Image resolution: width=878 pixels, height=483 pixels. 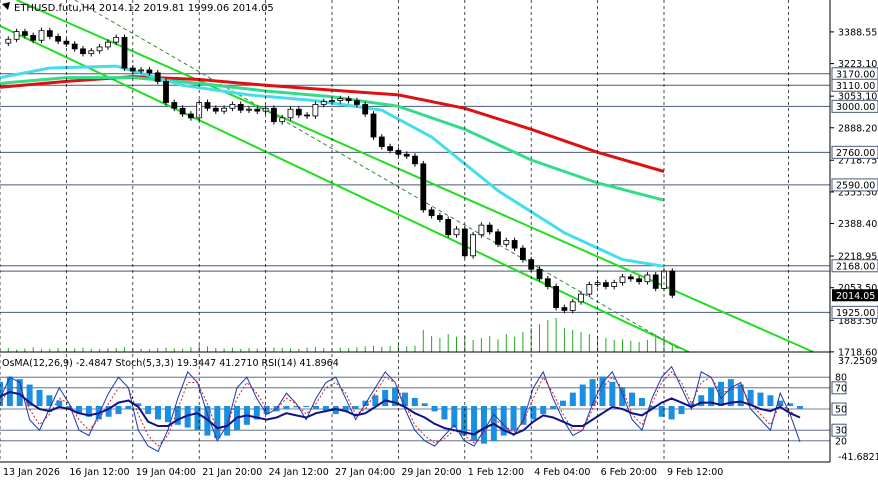 I want to click on stoch-signal-line, so click(x=400, y=409).